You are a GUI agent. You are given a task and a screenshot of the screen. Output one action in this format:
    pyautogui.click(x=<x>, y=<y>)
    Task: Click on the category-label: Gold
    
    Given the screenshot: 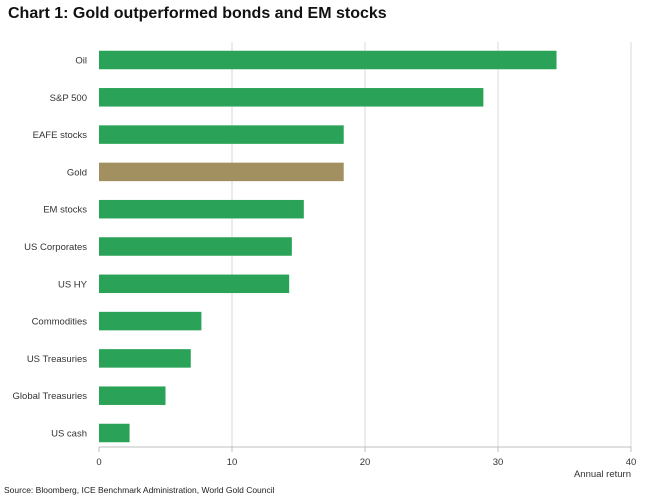 What is the action you would take?
    pyautogui.click(x=77, y=172)
    